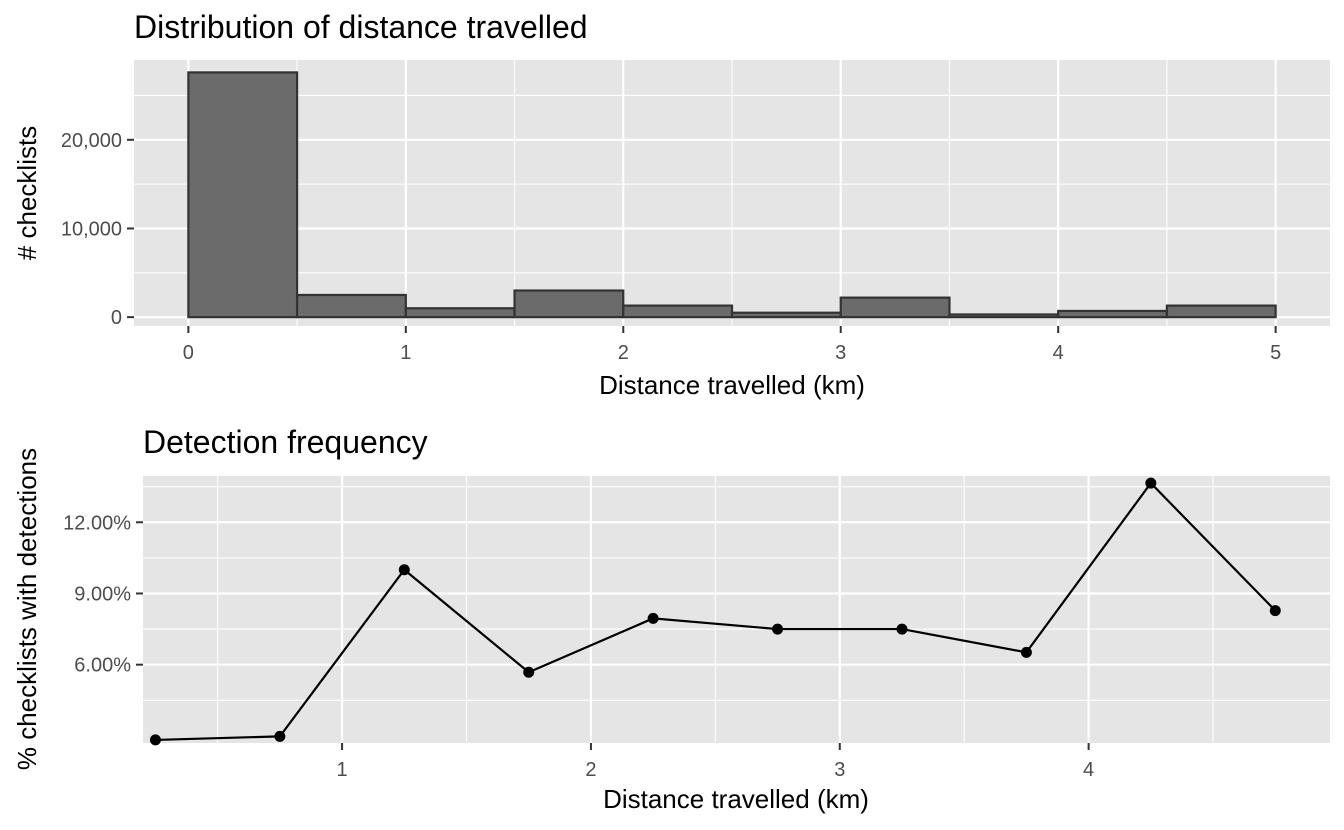  What do you see at coordinates (91, 141) in the screenshot?
I see `y-tick-label: 20,000` at bounding box center [91, 141].